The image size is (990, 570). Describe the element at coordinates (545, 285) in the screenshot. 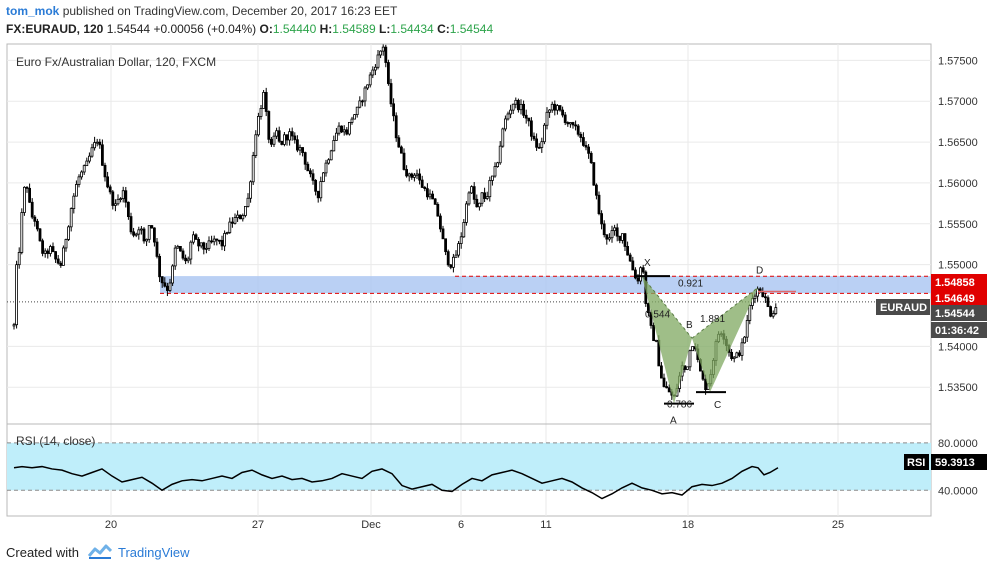

I see `support-zone` at that location.